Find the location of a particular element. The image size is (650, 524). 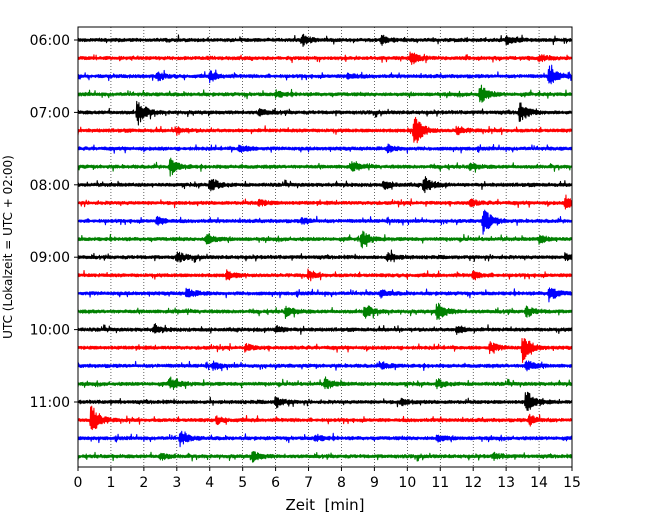

x-tick-label: 4 is located at coordinates (209, 483).